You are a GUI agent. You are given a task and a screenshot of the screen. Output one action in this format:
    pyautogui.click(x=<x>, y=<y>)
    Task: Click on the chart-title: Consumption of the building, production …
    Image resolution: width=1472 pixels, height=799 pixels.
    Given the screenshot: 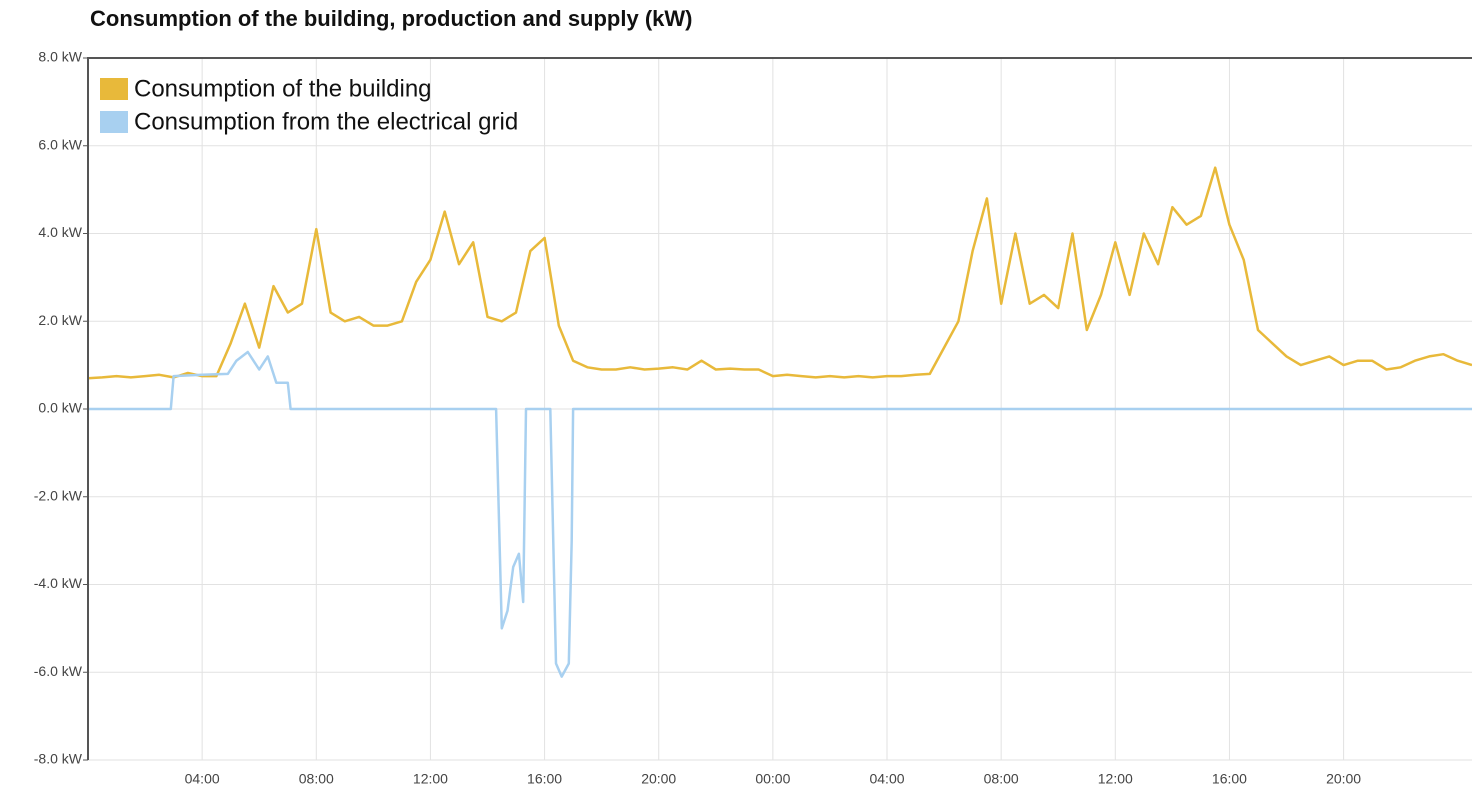 What is the action you would take?
    pyautogui.click(x=391, y=18)
    